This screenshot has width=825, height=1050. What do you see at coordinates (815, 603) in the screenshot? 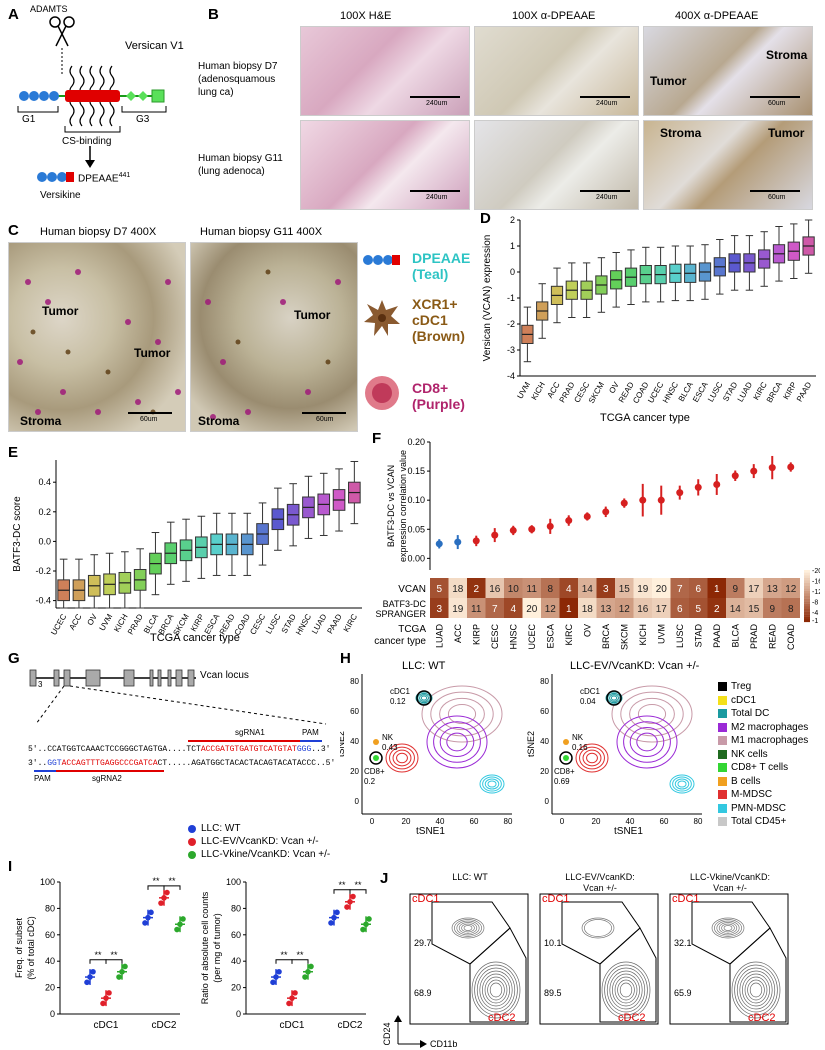
I see `colorbar-label: -8` at bounding box center [815, 603].